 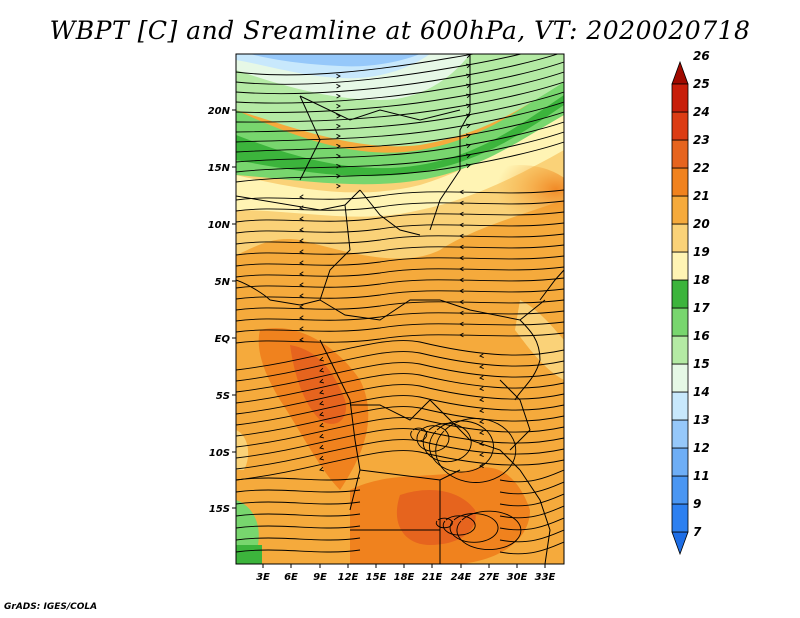 I want to click on colorbar: 7 9 11 12 13 14 15 16 17 18 19 20 21 22 23 24 25 26, so click(x=690, y=302).